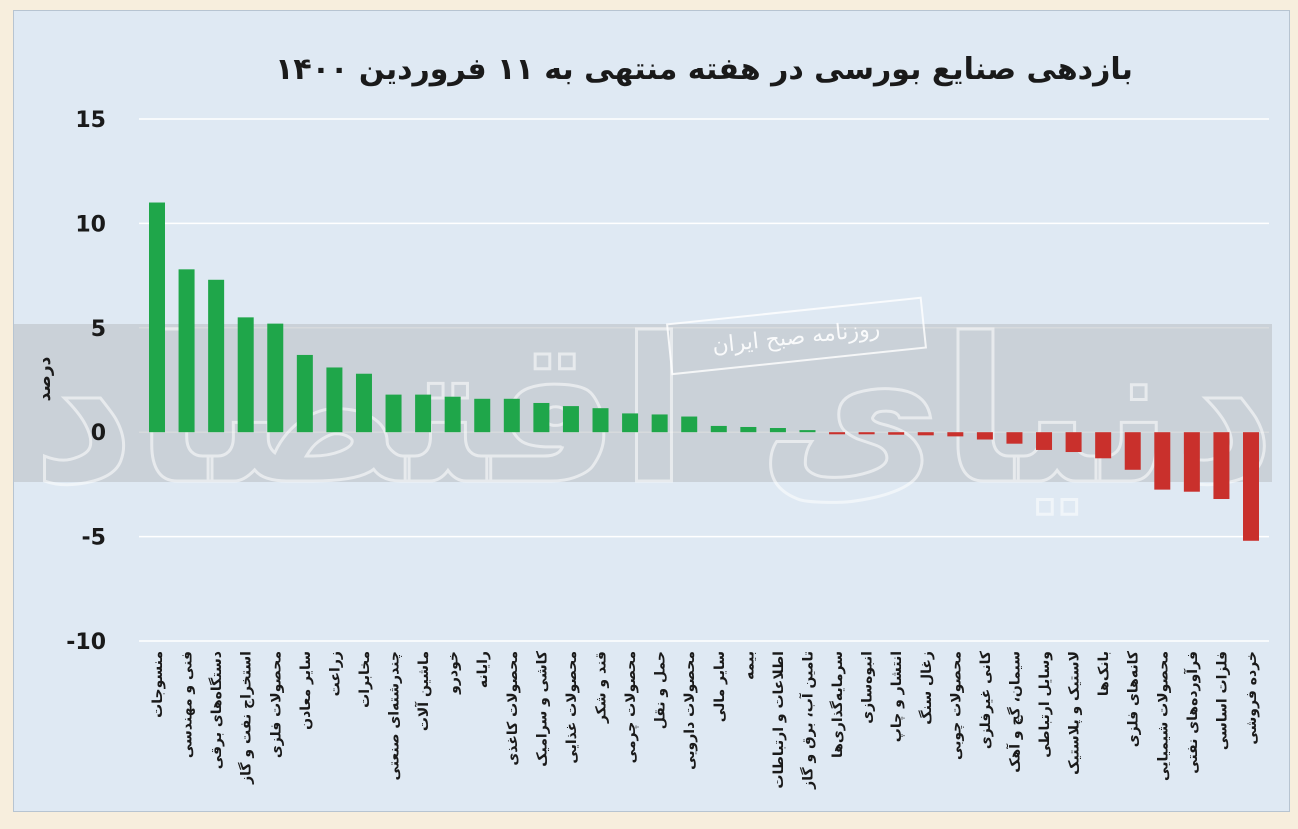 The width and height of the screenshot is (1298, 829). I want to click on x-category-label: محصولات کاغذی, so click(513, 708).